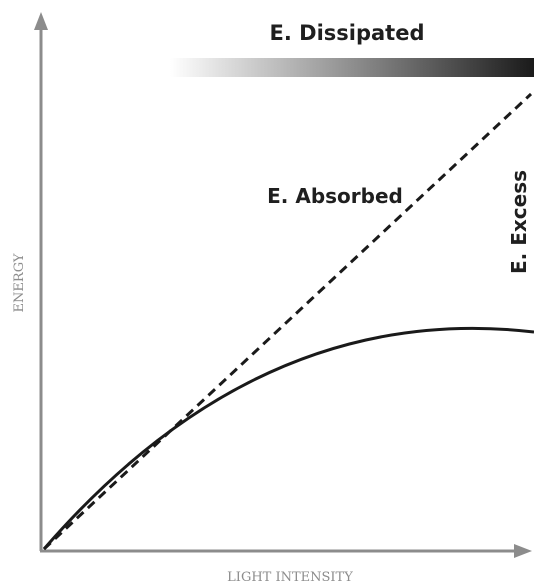  Describe the element at coordinates (19, 282) in the screenshot. I see `y-axis-label: ENERGY` at that location.